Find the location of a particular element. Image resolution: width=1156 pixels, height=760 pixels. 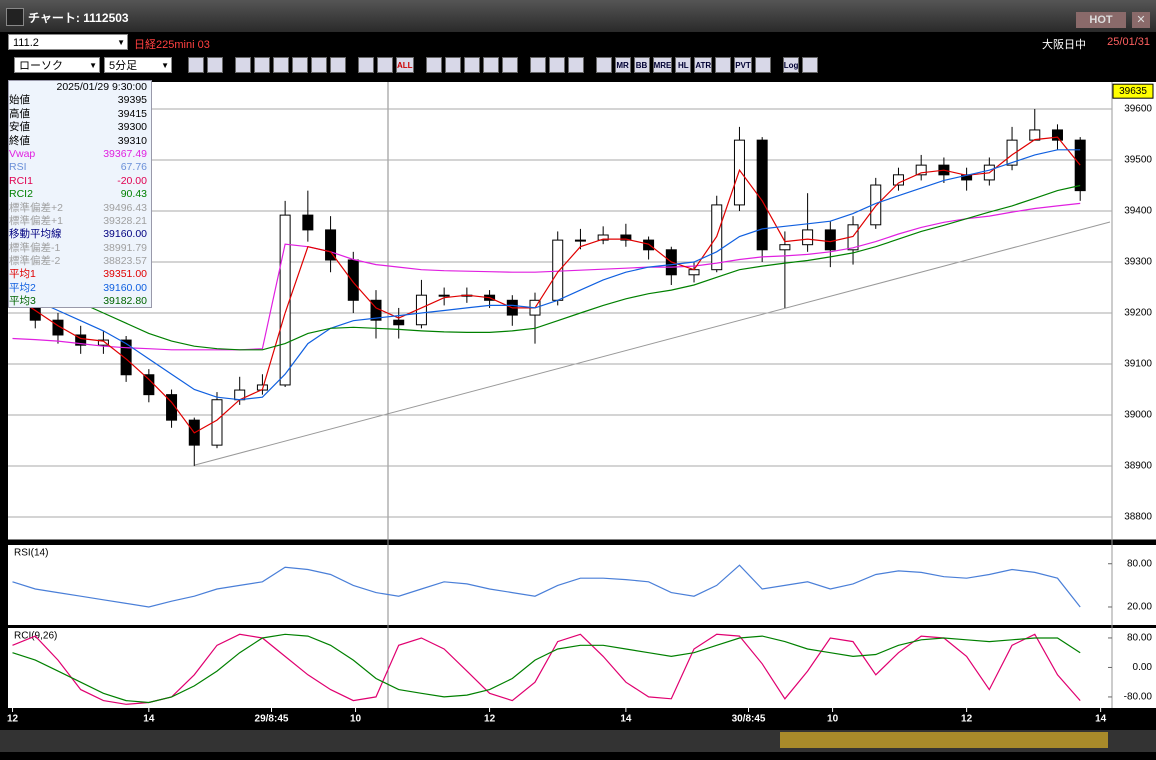

rsi-panel is located at coordinates (582, 585).